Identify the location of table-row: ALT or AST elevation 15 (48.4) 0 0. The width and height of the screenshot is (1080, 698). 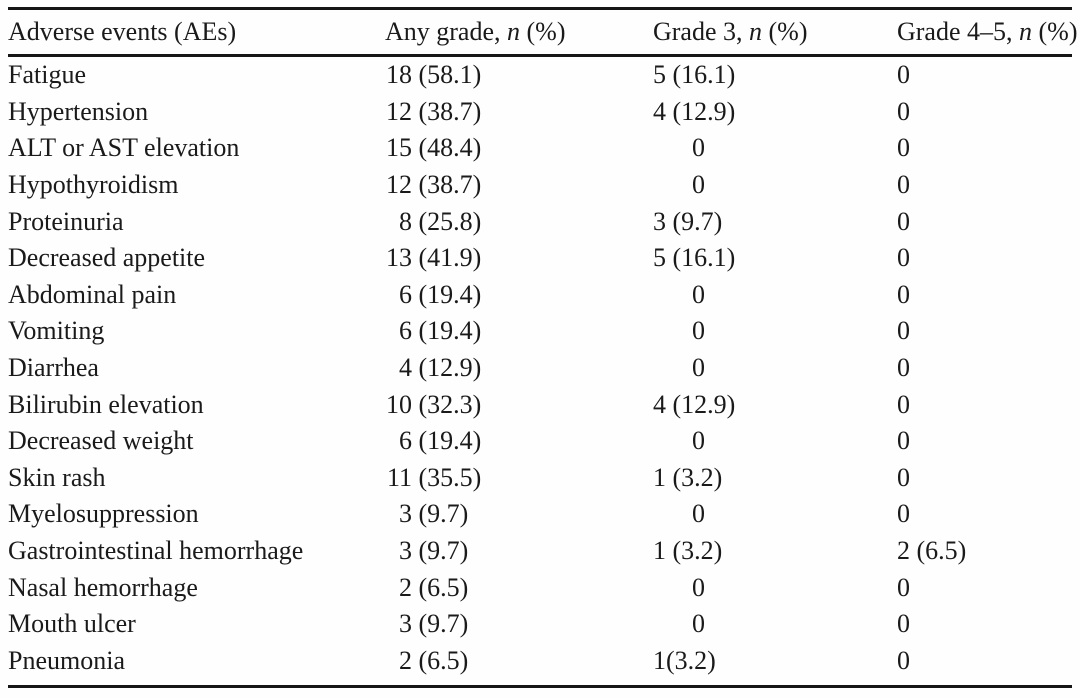
(540, 148).